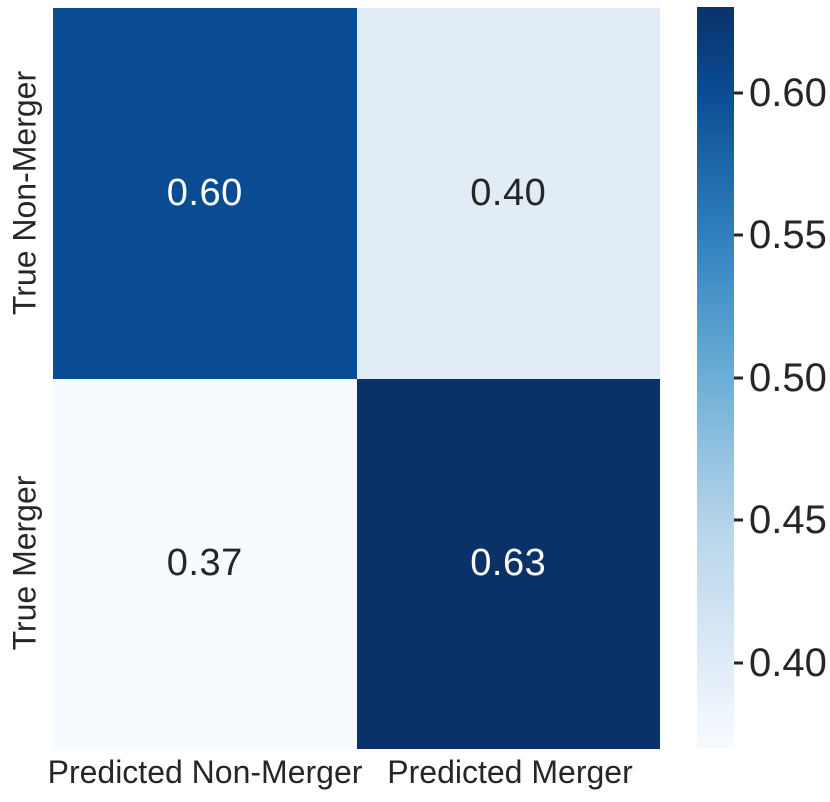  I want to click on cell-value-label: 0.40, so click(508, 192).